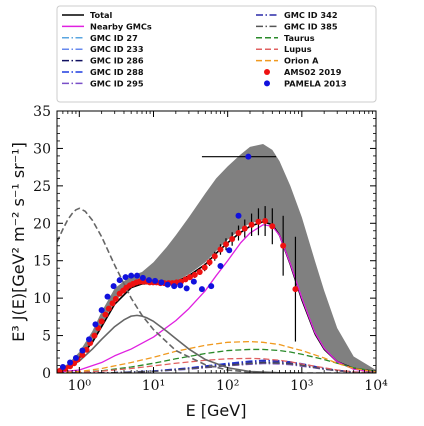  I want to click on x-axis-label: E [GeV], so click(216, 410).